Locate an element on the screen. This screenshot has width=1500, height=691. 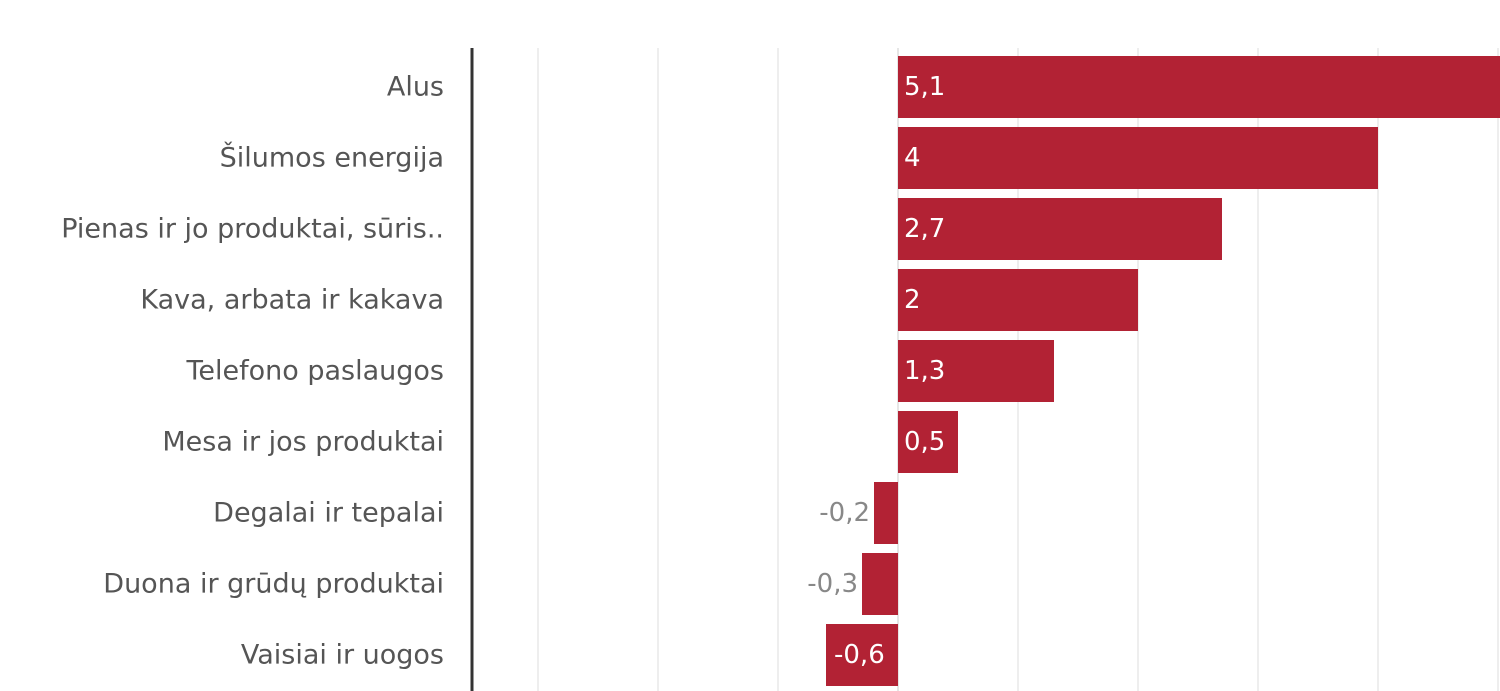
value-label: 2,7 is located at coordinates (924, 229).